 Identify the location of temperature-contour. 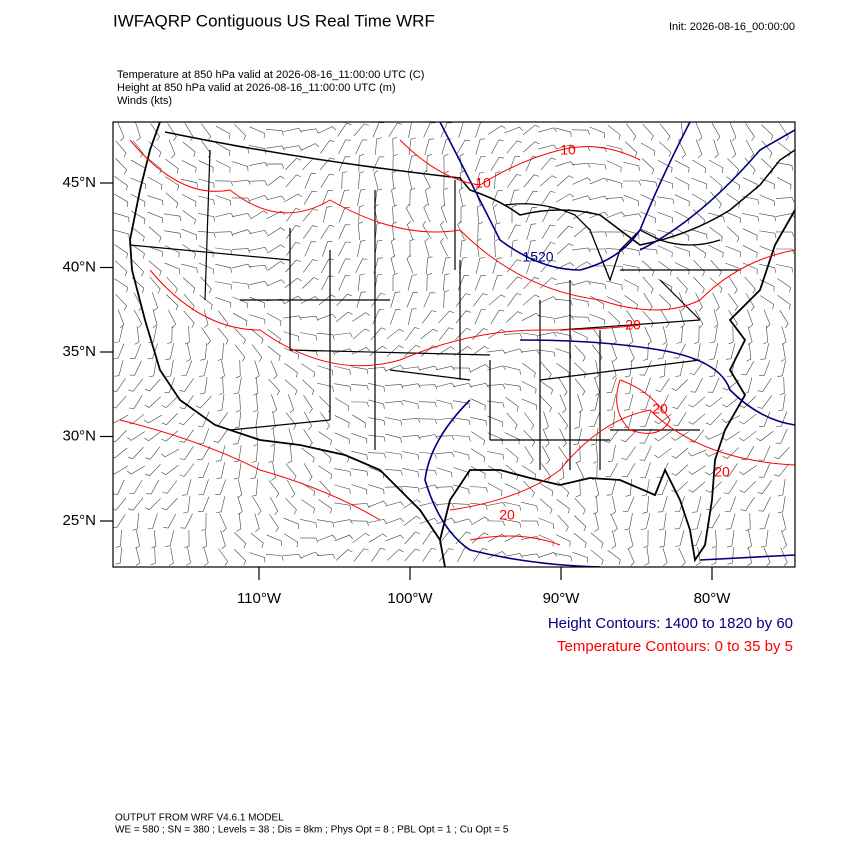
(457, 477).